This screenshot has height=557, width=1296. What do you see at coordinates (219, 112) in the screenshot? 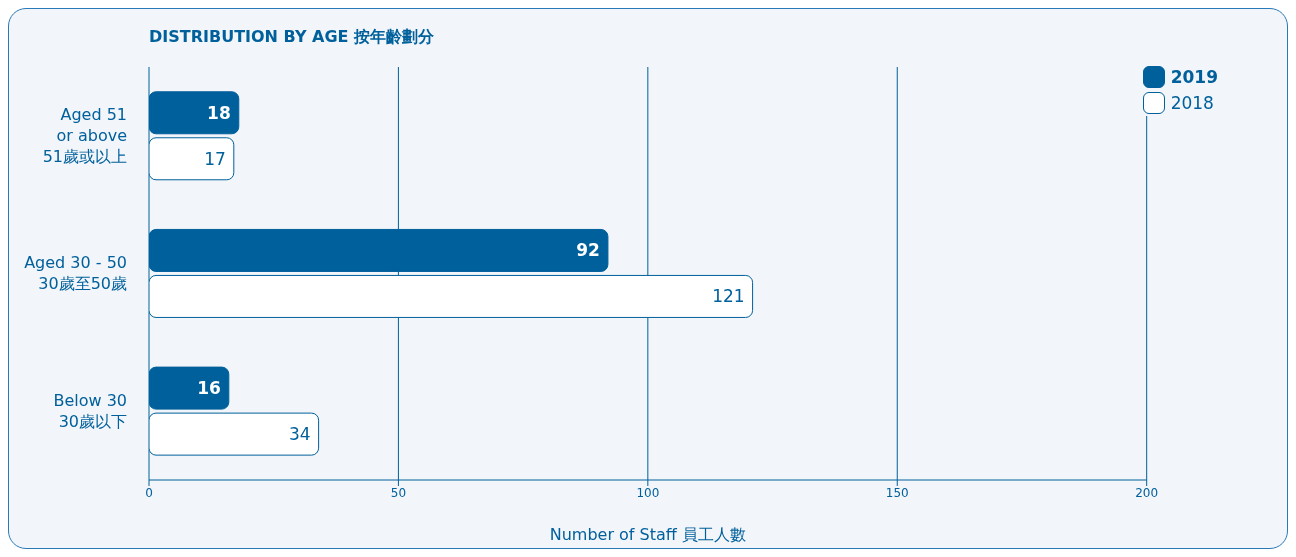
I see `data-label: 18` at bounding box center [219, 112].